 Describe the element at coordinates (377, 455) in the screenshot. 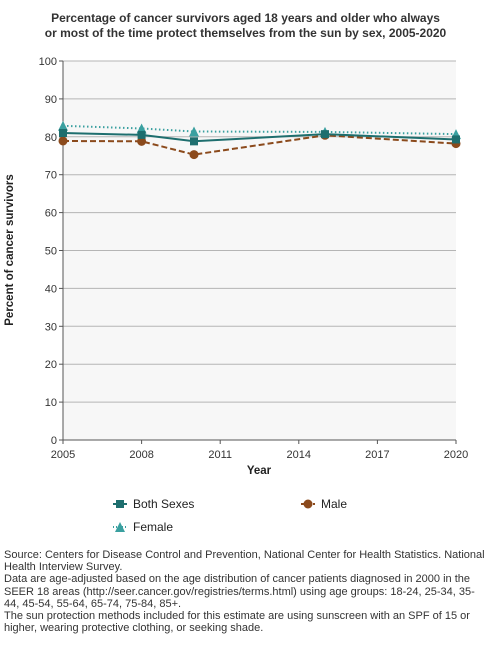

I see `x-tick-label-2017: 2017` at that location.